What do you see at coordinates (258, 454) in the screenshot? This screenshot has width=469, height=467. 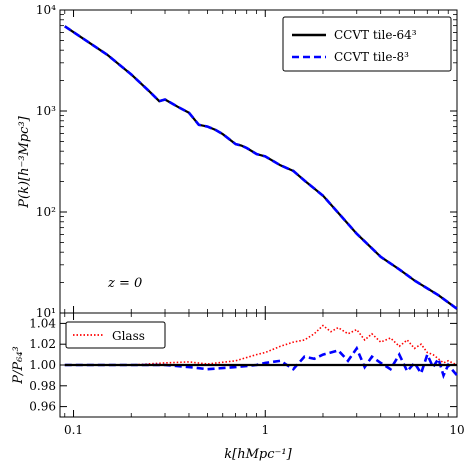 I see `x-axis-label: k[hMpc⁻¹]` at bounding box center [258, 454].